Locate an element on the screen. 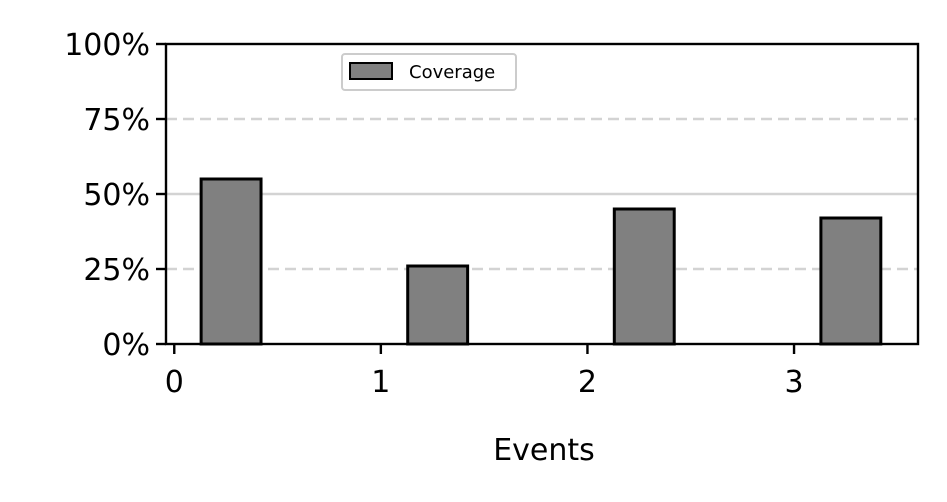 This screenshot has height=502, width=947. x-axis-title: Events is located at coordinates (544, 450).